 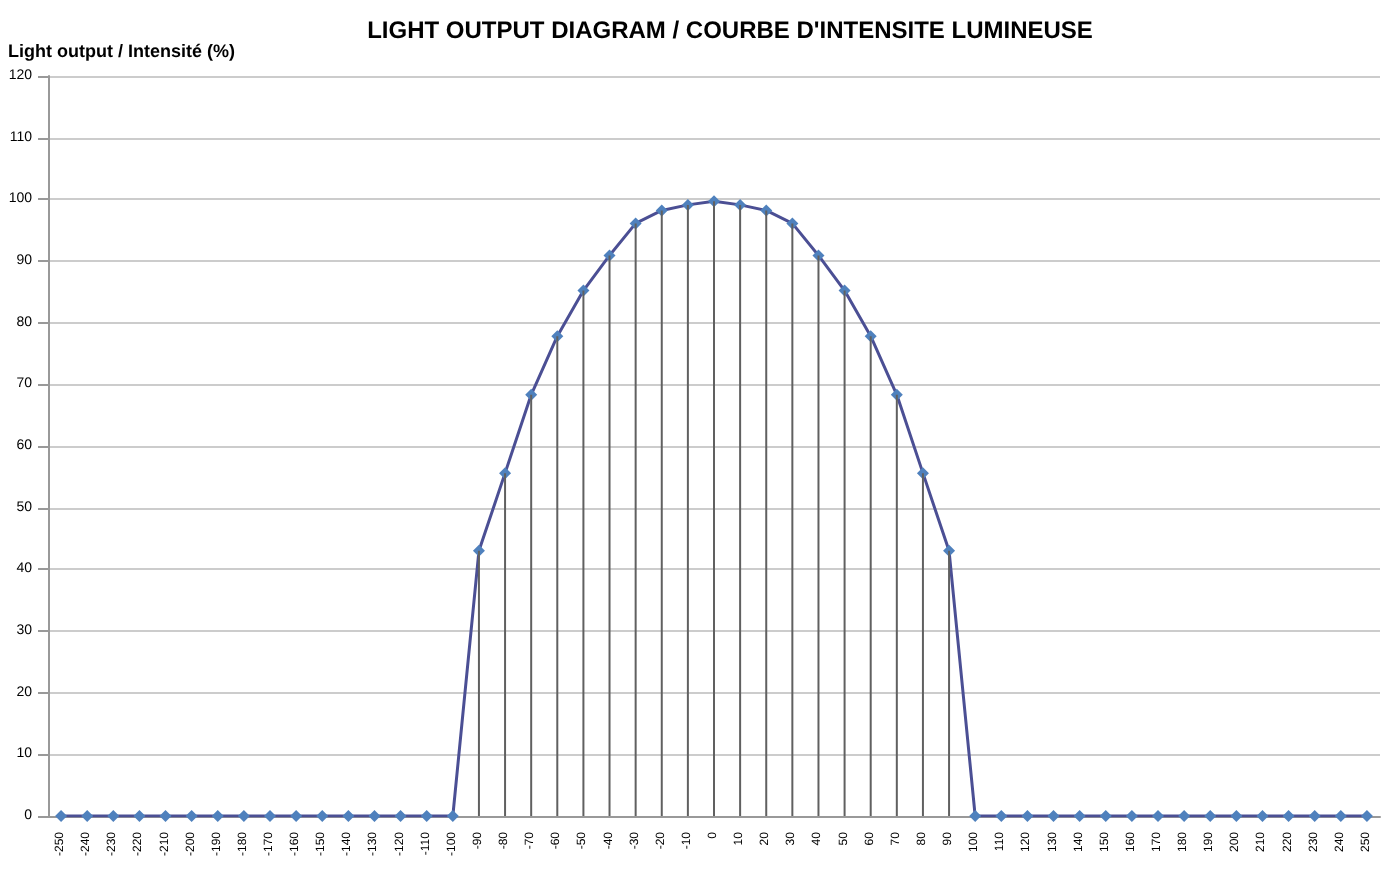 I want to click on chart-title: LIGHT OUTPUT DIAGRAM / COURBE D'INTENSITE LUMINEUSE, so click(x=730, y=30).